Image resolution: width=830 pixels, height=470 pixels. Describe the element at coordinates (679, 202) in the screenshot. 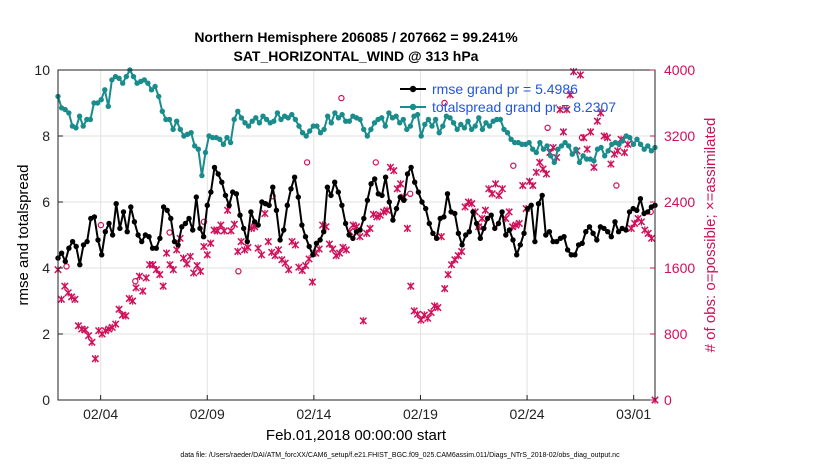

I see `y-right-tick-label: 2400` at that location.